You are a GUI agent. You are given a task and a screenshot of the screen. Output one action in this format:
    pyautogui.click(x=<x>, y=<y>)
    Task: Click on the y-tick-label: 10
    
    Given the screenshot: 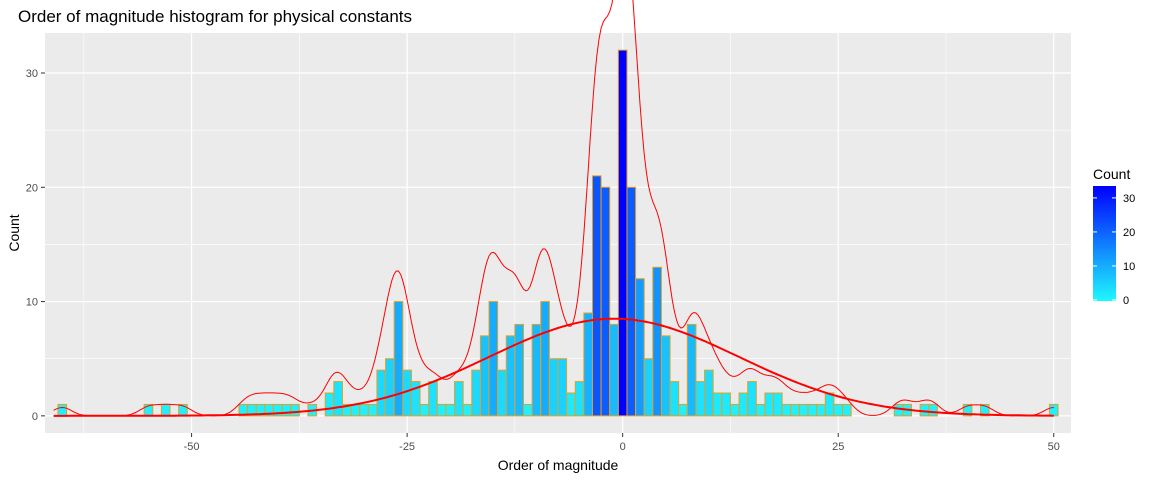 What is the action you would take?
    pyautogui.click(x=32, y=303)
    